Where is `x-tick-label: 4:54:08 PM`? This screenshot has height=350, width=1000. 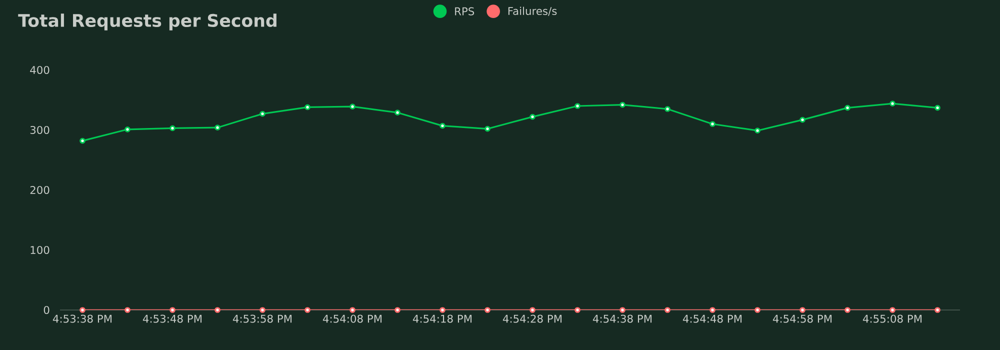
x-tick-label: 4:54:08 PM is located at coordinates (352, 318).